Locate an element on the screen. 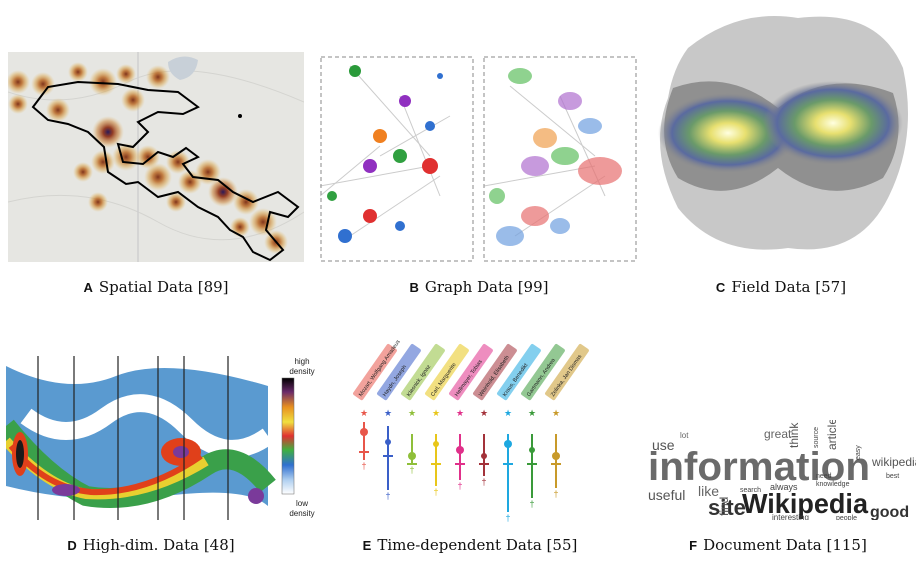 The width and height of the screenshot is (920, 562). word-wikipedia-big: Wikipedia is located at coordinates (805, 503).